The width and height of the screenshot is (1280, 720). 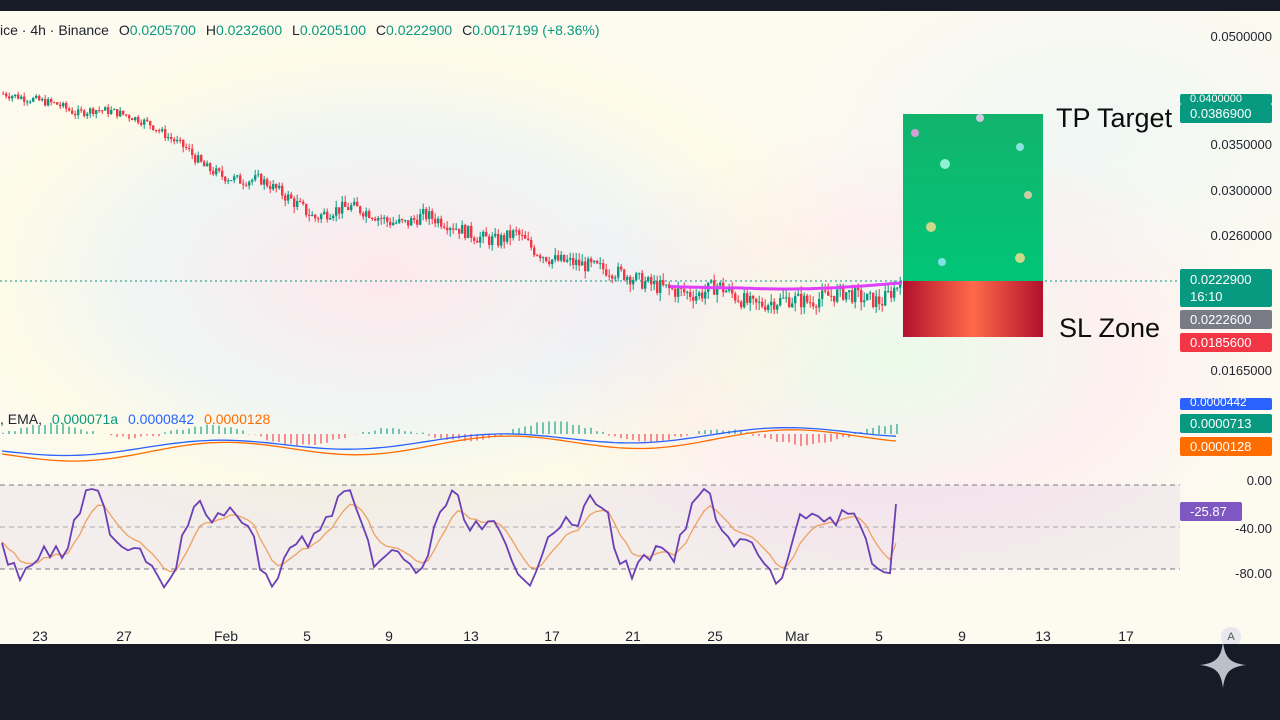 I want to click on high-value: 0.0232600, so click(x=249, y=30).